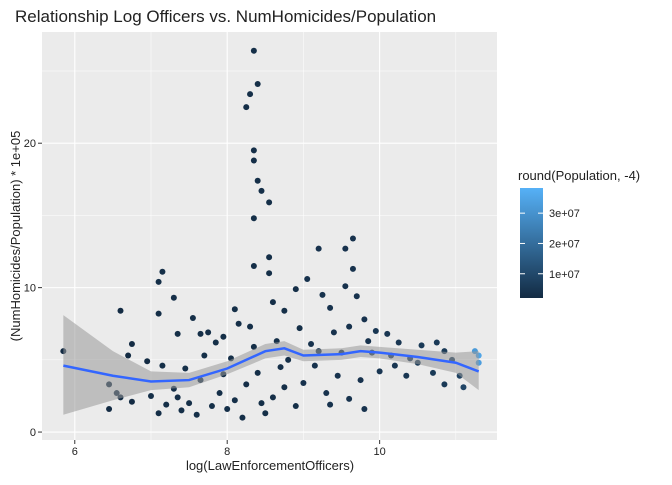 Image resolution: width=672 pixels, height=485 pixels. Describe the element at coordinates (227, 452) in the screenshot. I see `x-tick-label: 8` at that location.